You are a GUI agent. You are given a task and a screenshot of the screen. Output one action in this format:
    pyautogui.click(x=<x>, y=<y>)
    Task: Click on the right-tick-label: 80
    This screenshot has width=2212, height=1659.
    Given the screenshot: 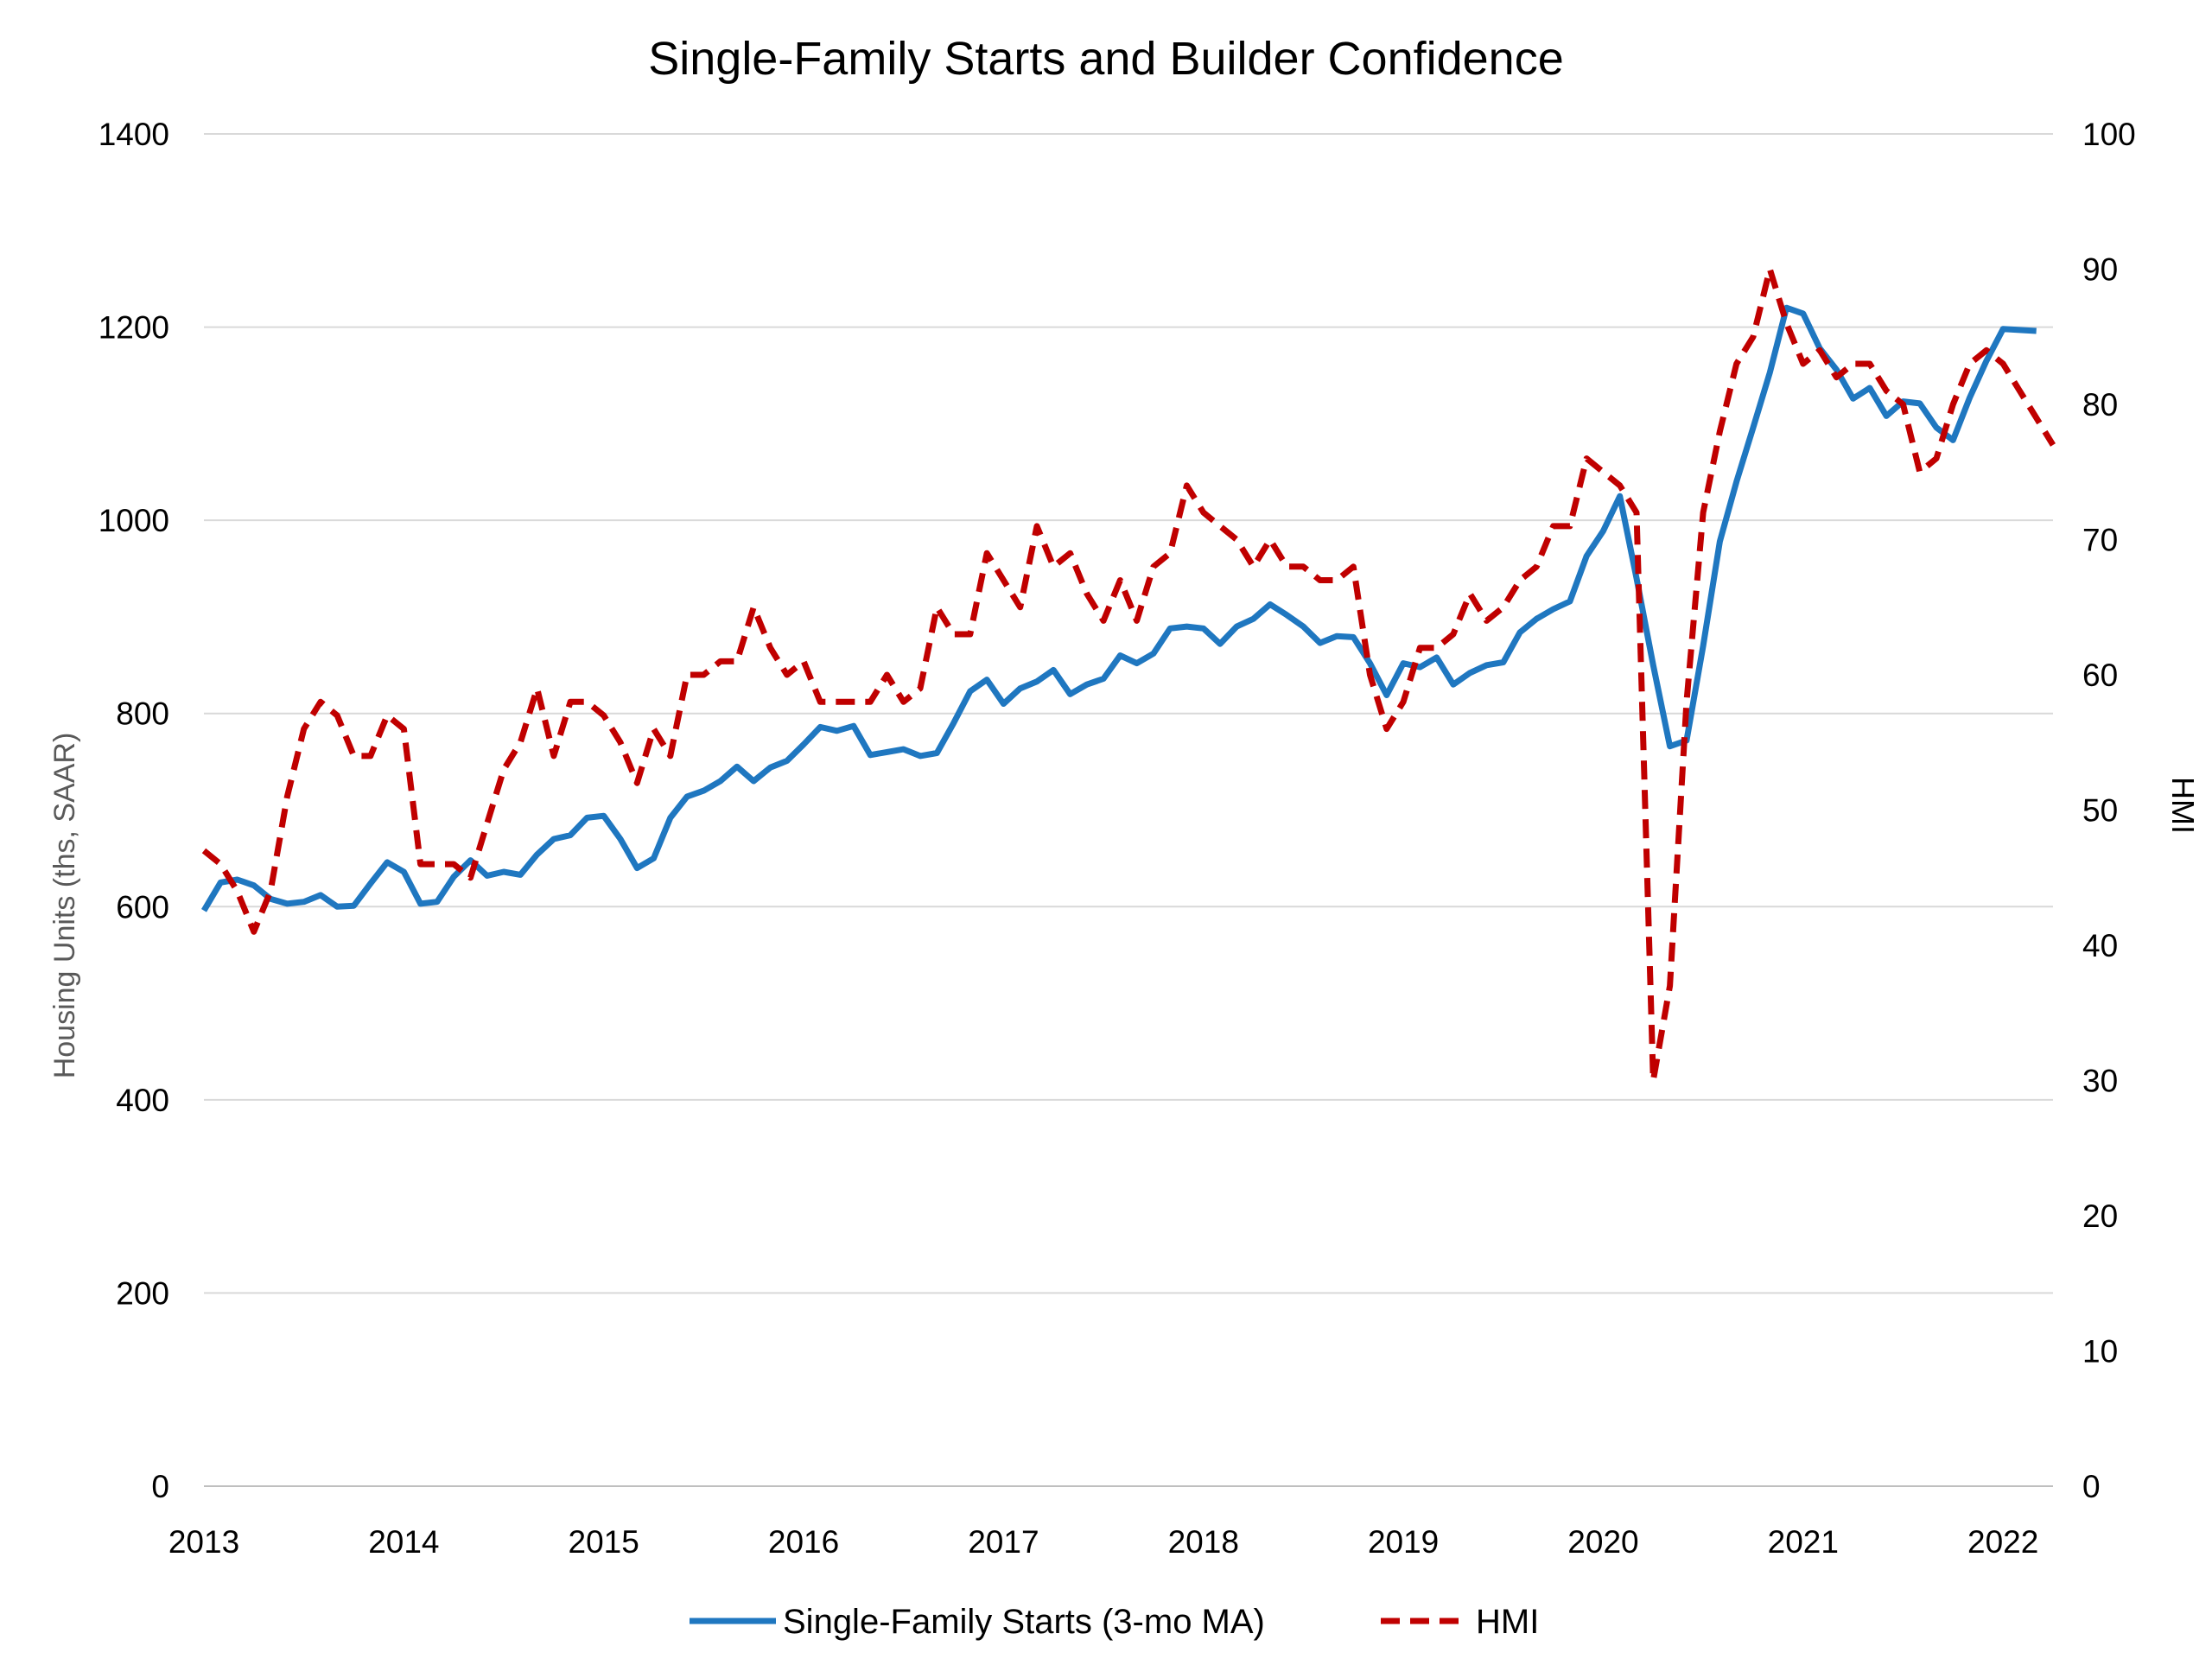 What is the action you would take?
    pyautogui.click(x=2100, y=405)
    